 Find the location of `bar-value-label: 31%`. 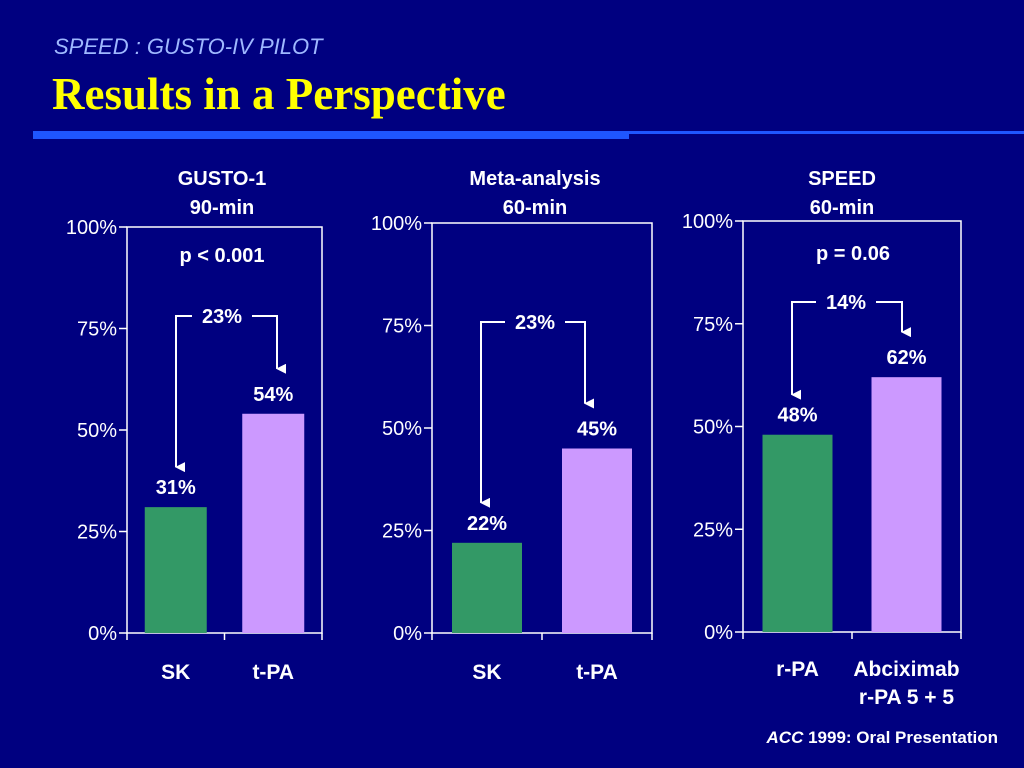

bar-value-label: 31% is located at coordinates (176, 488).